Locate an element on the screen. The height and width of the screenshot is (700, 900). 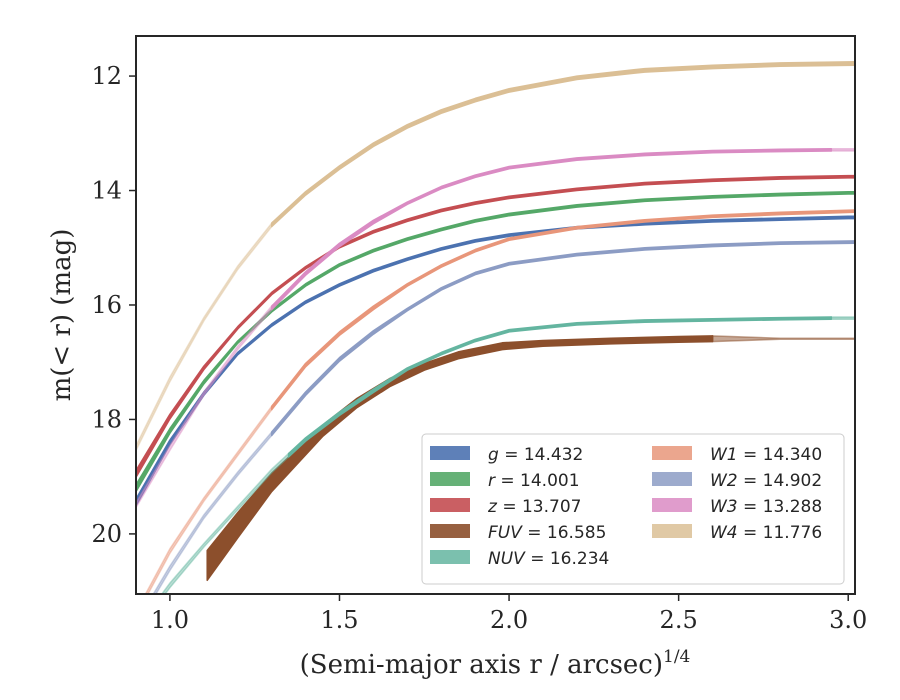
legend-item-nuv: NUV = 16.234 is located at coordinates (519, 559).